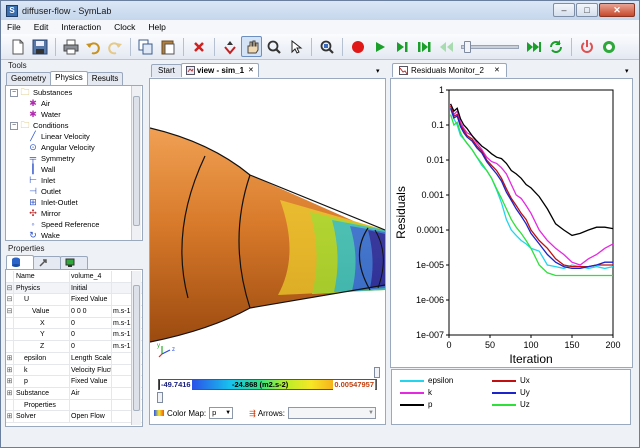 This screenshot has width=640, height=448. I want to click on tab-physics: Physics, so click(69, 78).